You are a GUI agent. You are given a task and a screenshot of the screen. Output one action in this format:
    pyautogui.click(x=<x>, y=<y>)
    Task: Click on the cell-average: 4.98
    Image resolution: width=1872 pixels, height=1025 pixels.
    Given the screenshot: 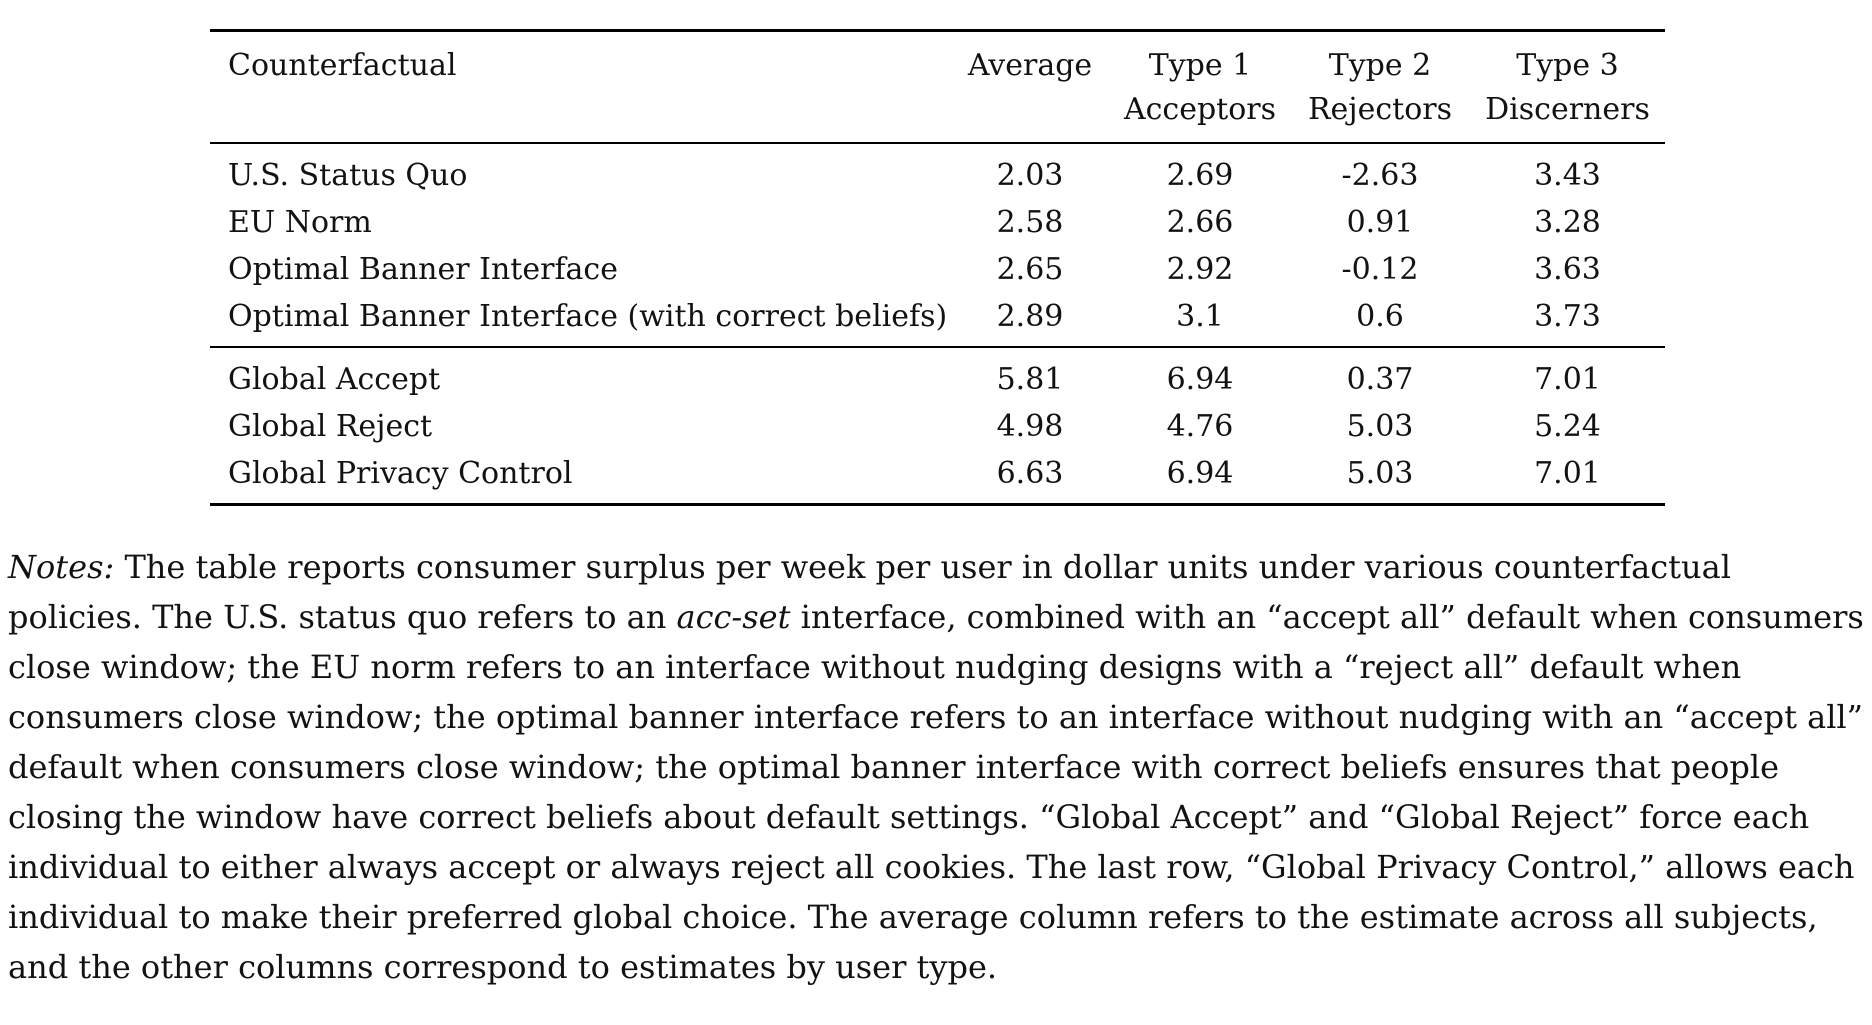 What is the action you would take?
    pyautogui.click(x=1030, y=426)
    